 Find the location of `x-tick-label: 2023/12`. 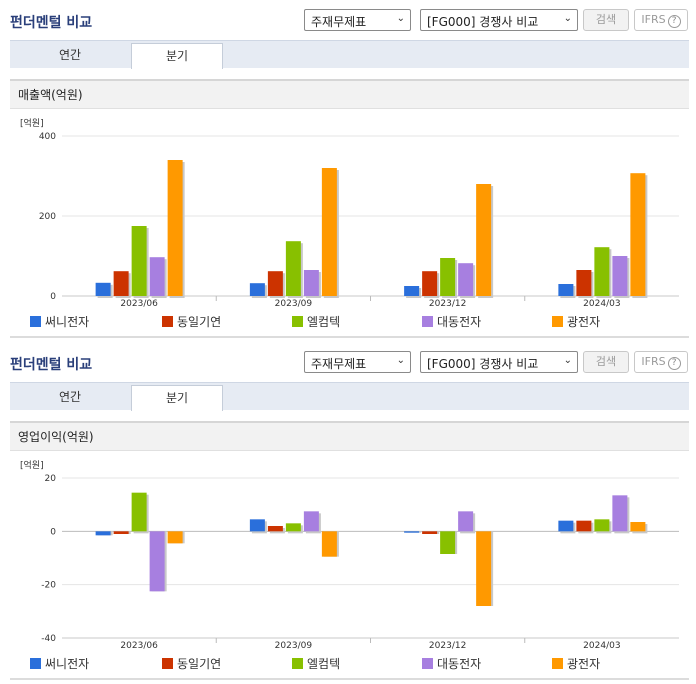

x-tick-label: 2023/12 is located at coordinates (447, 304).